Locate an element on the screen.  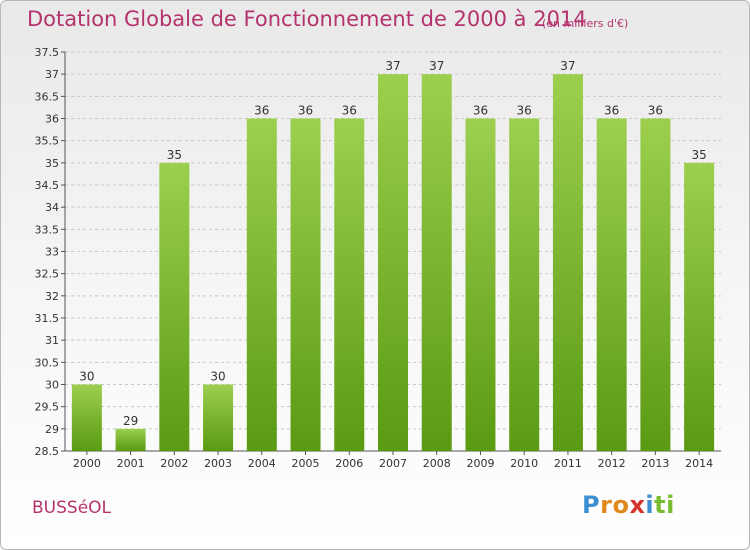
y-tick-label: 37 is located at coordinates (52, 74).